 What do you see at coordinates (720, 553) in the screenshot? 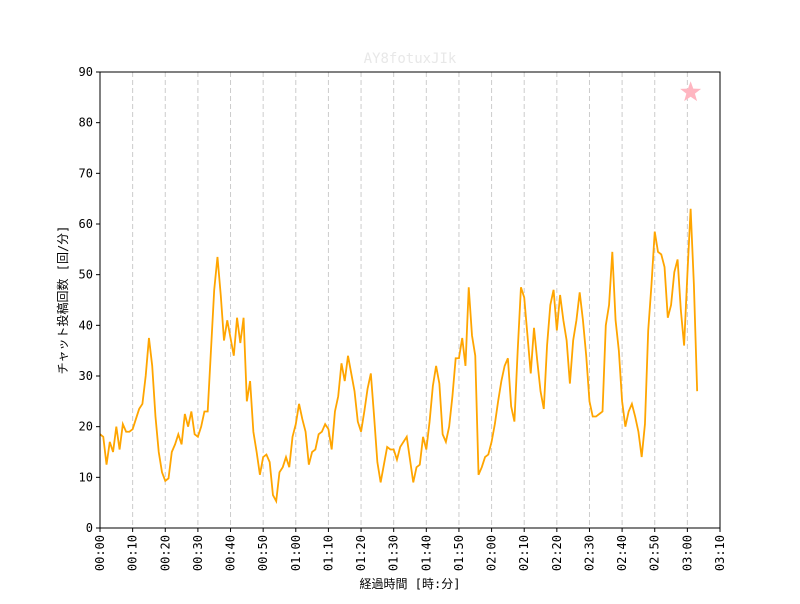
I see `x-tick-label: 03:10` at bounding box center [720, 553].